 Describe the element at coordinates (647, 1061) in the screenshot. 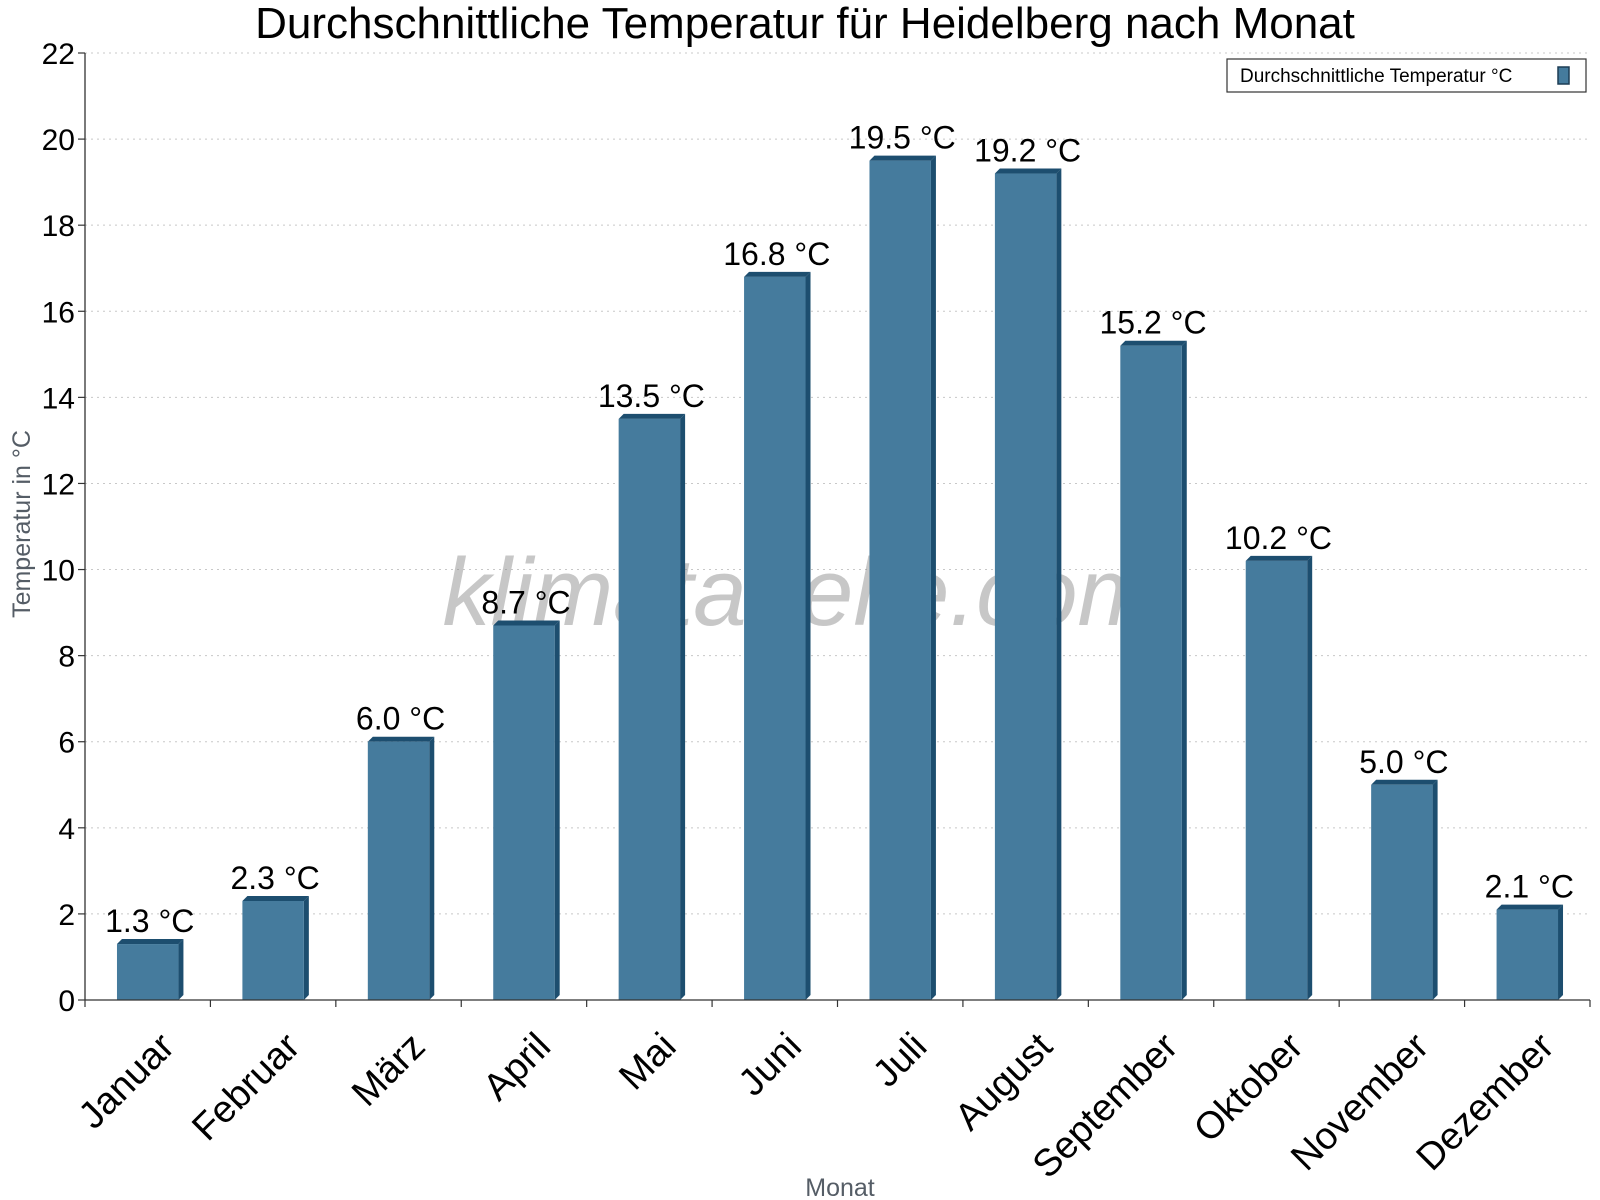

I see `x-tick-label: Mai` at that location.